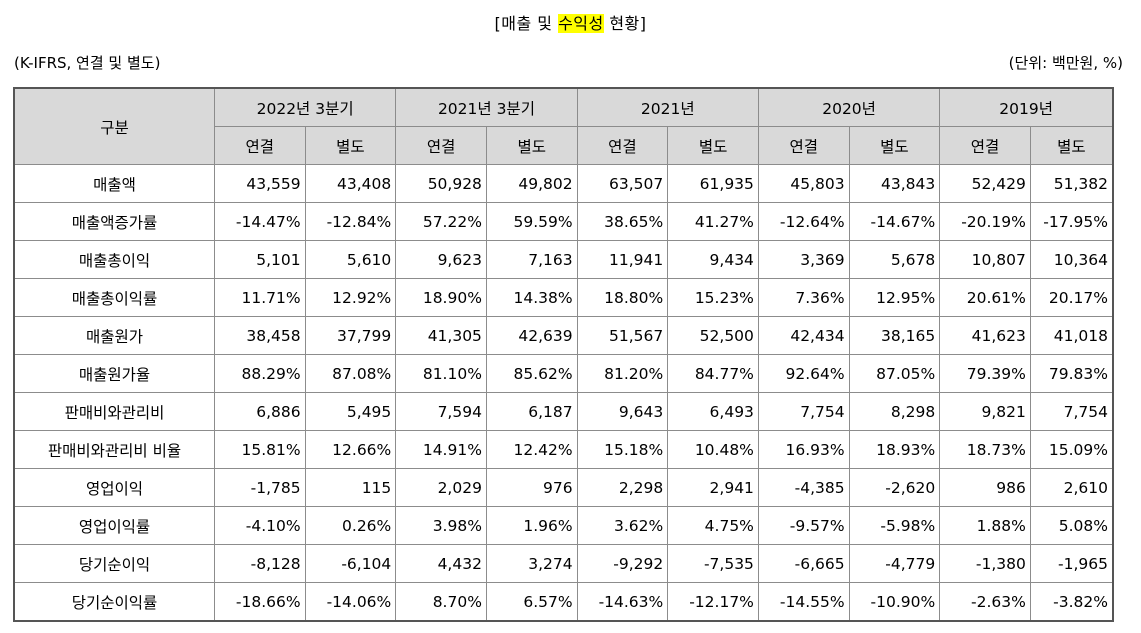 Image resolution: width=1141 pixels, height=633 pixels. What do you see at coordinates (531, 335) in the screenshot?
I see `table-cell: 42,639` at bounding box center [531, 335].